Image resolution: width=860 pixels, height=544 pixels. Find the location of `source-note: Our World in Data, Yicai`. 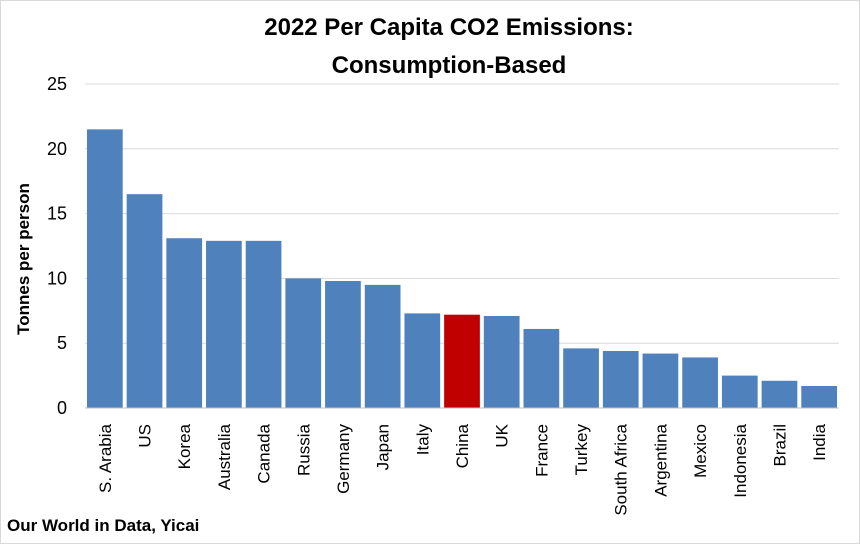

source-note: Our World in Data, Yicai is located at coordinates (103, 525).